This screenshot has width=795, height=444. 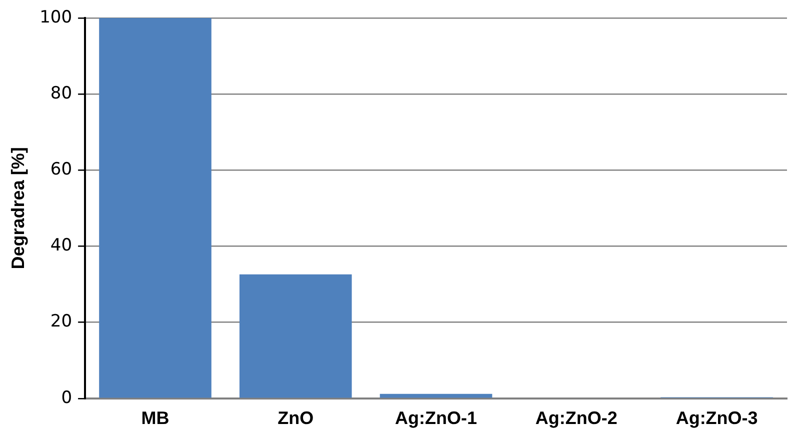 I want to click on y-tick-label: 60, so click(x=61, y=170).